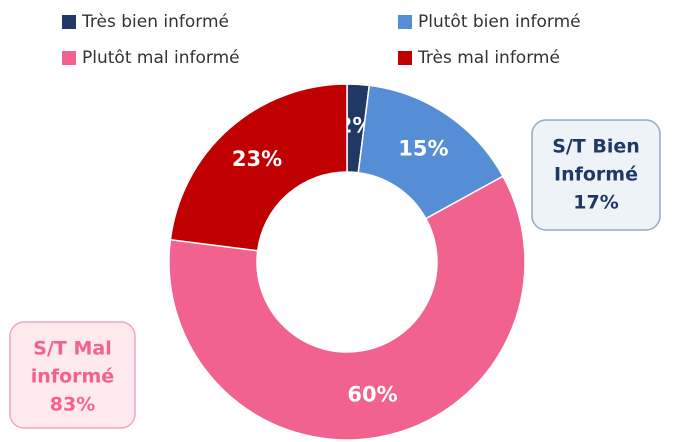  What do you see at coordinates (596, 147) in the screenshot?
I see `annotation-text: S/T Bien` at bounding box center [596, 147].